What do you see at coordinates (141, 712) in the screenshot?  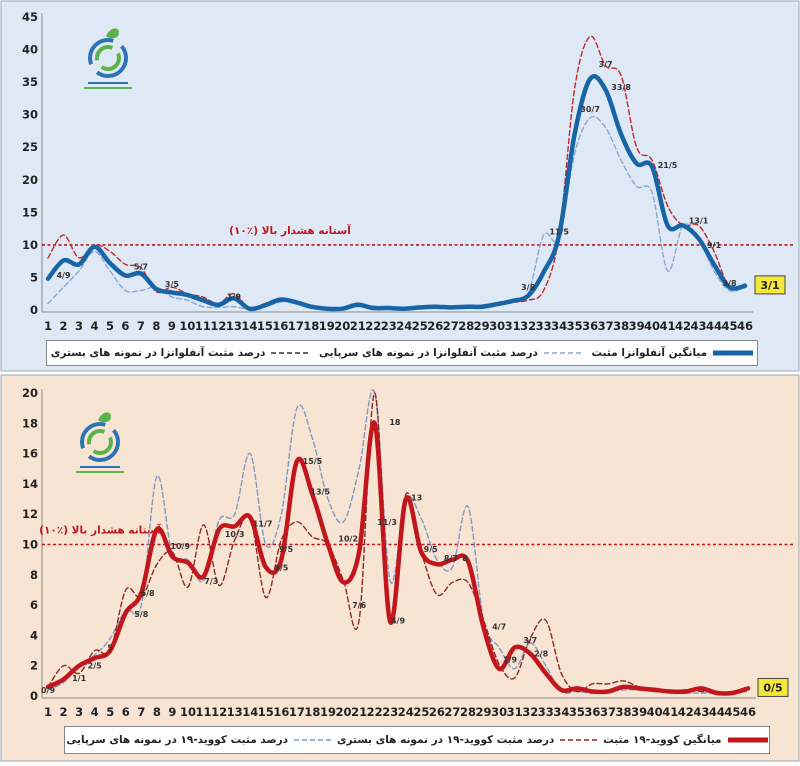 I see `x-tick-label: 7` at bounding box center [141, 712].